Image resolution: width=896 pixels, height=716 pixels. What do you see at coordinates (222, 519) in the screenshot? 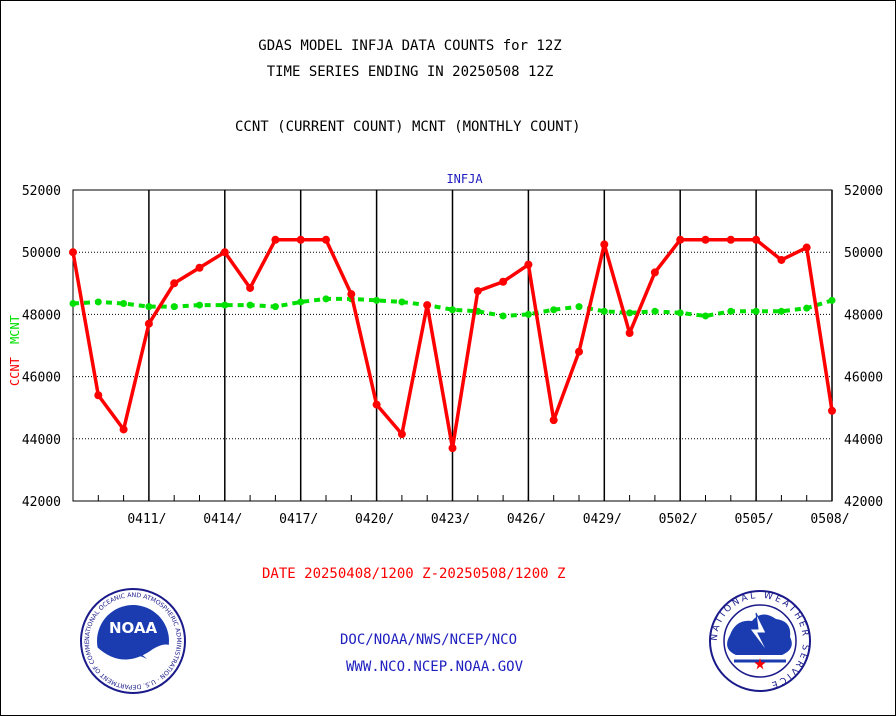
I see `x-tick-label: 0414/` at bounding box center [222, 519].